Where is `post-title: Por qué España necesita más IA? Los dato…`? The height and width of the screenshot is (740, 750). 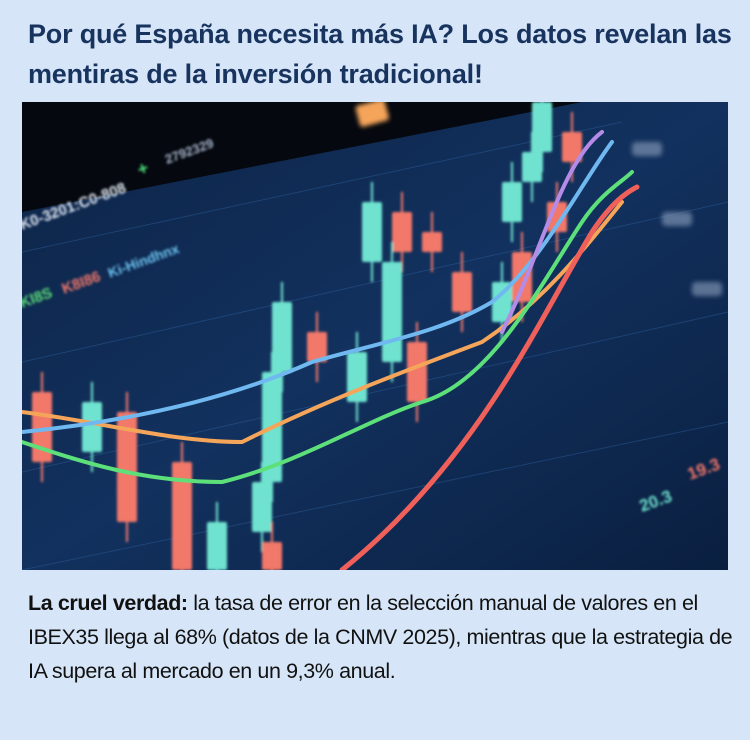 post-title: Por qué España necesita más IA? Los dato… is located at coordinates (380, 54).